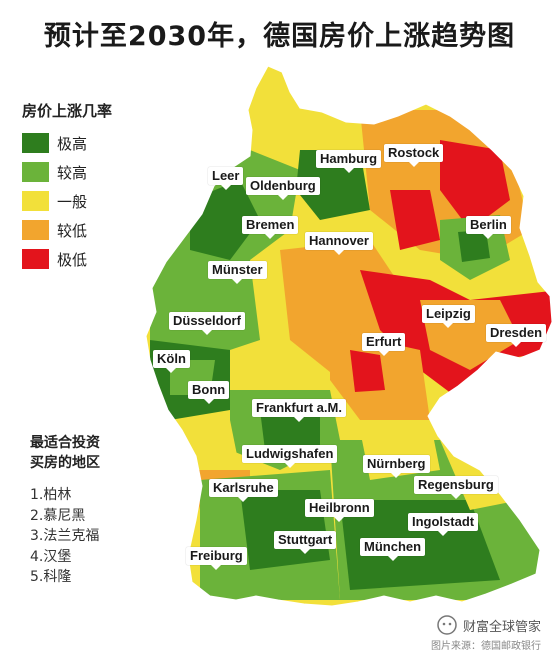 The width and height of the screenshot is (559, 664). I want to click on region-prignitz-very-low, so click(415, 220).